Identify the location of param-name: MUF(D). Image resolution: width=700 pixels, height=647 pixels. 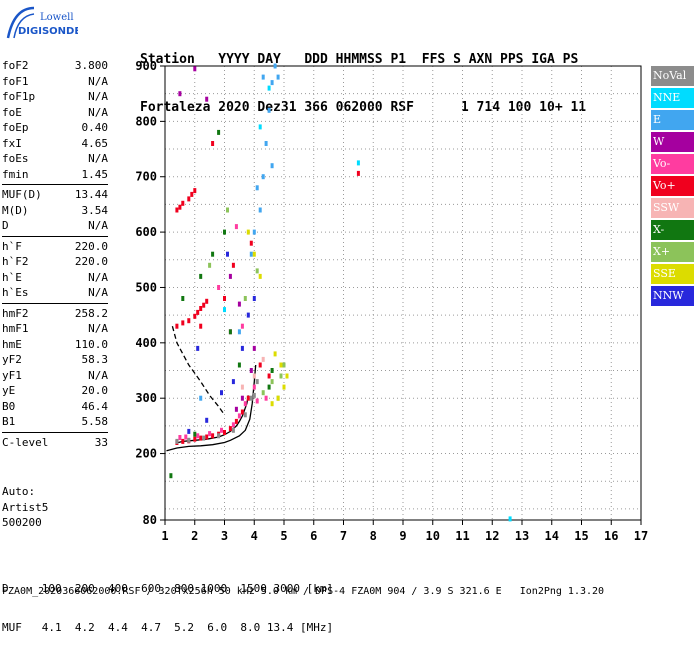
(22, 194).